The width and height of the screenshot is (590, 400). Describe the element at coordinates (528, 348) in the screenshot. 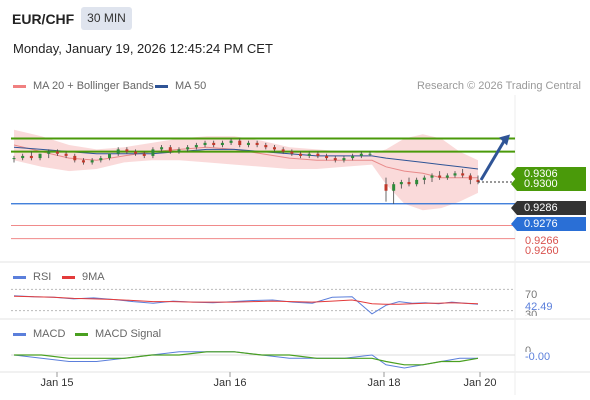

I see `macd-zero-label: 0` at that location.